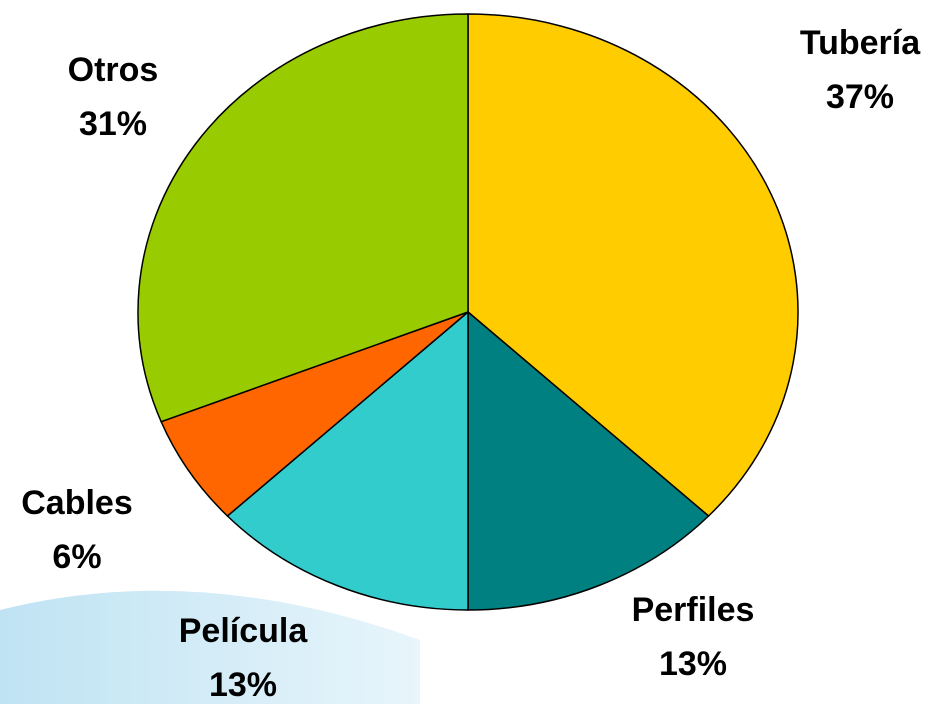  What do you see at coordinates (860, 97) in the screenshot?
I see `slice-value-label: 37%` at bounding box center [860, 97].